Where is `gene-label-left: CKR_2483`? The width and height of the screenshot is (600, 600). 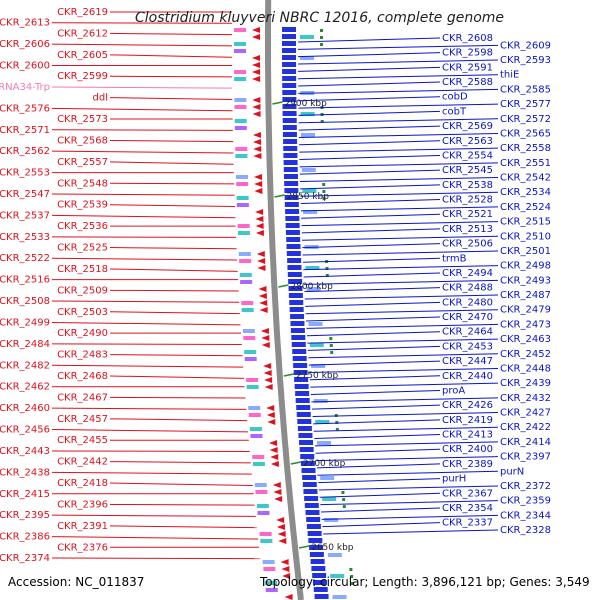
gene-label-left: CKR_2483 is located at coordinates (82, 355).